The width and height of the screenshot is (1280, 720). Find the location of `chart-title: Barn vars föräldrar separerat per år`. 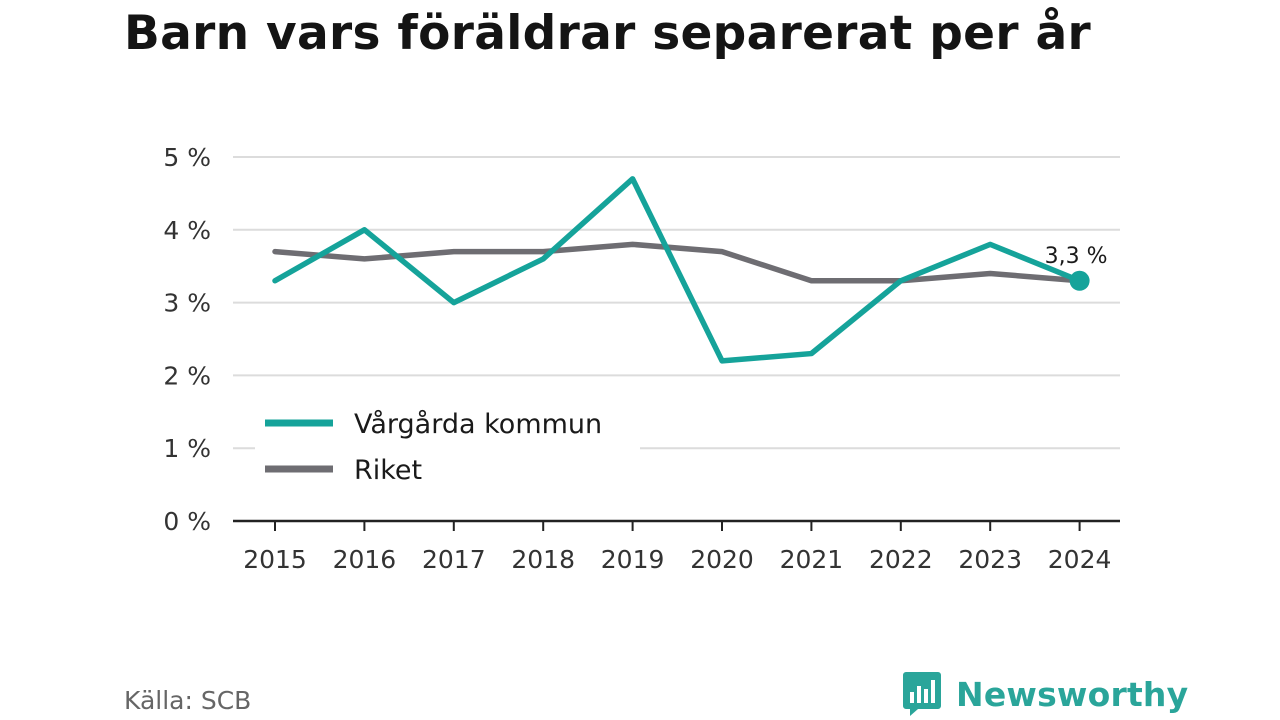

chart-title: Barn vars föräldrar separerat per år is located at coordinates (607, 33).